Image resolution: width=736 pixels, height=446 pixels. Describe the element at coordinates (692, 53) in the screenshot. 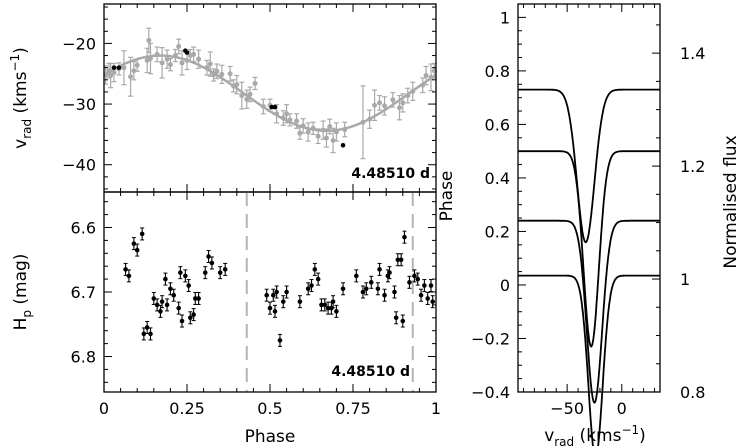

I see `profiles-flux-tick-label: 1.4` at that location.